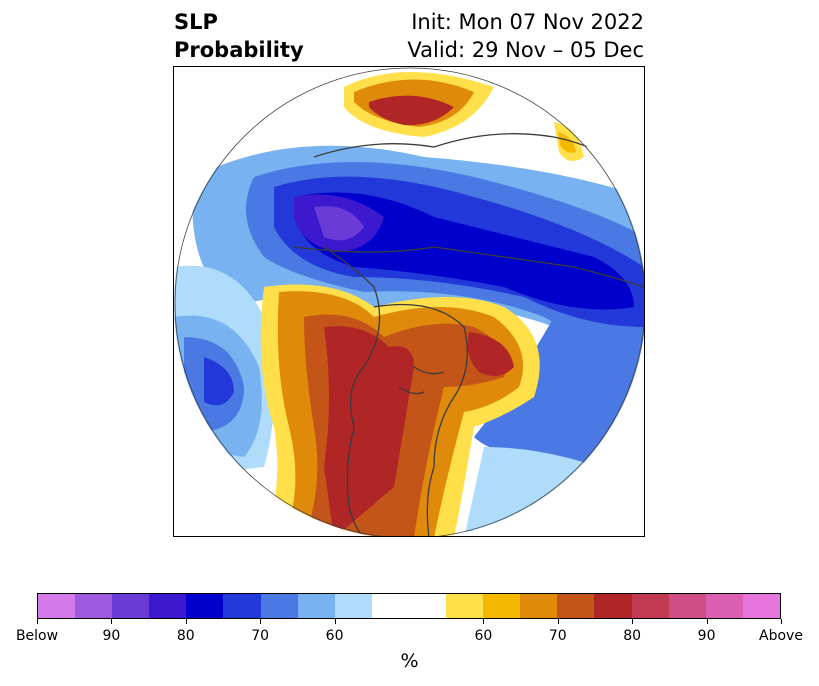  What do you see at coordinates (239, 36) in the screenshot?
I see `map-title: SLP Probability` at bounding box center [239, 36].